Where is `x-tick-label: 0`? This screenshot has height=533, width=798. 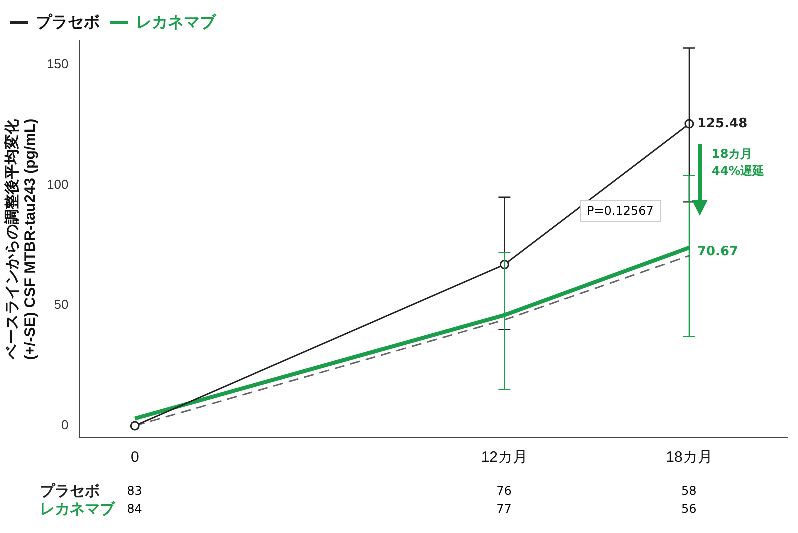 x-tick-label: 0 is located at coordinates (135, 457).